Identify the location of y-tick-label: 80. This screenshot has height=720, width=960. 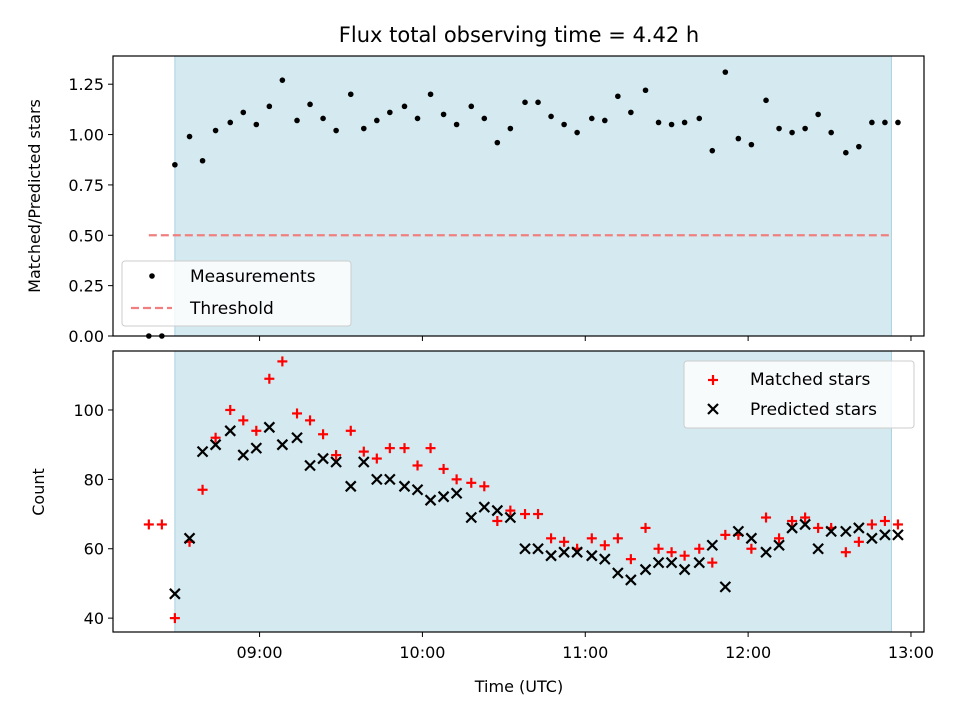
(94, 479).